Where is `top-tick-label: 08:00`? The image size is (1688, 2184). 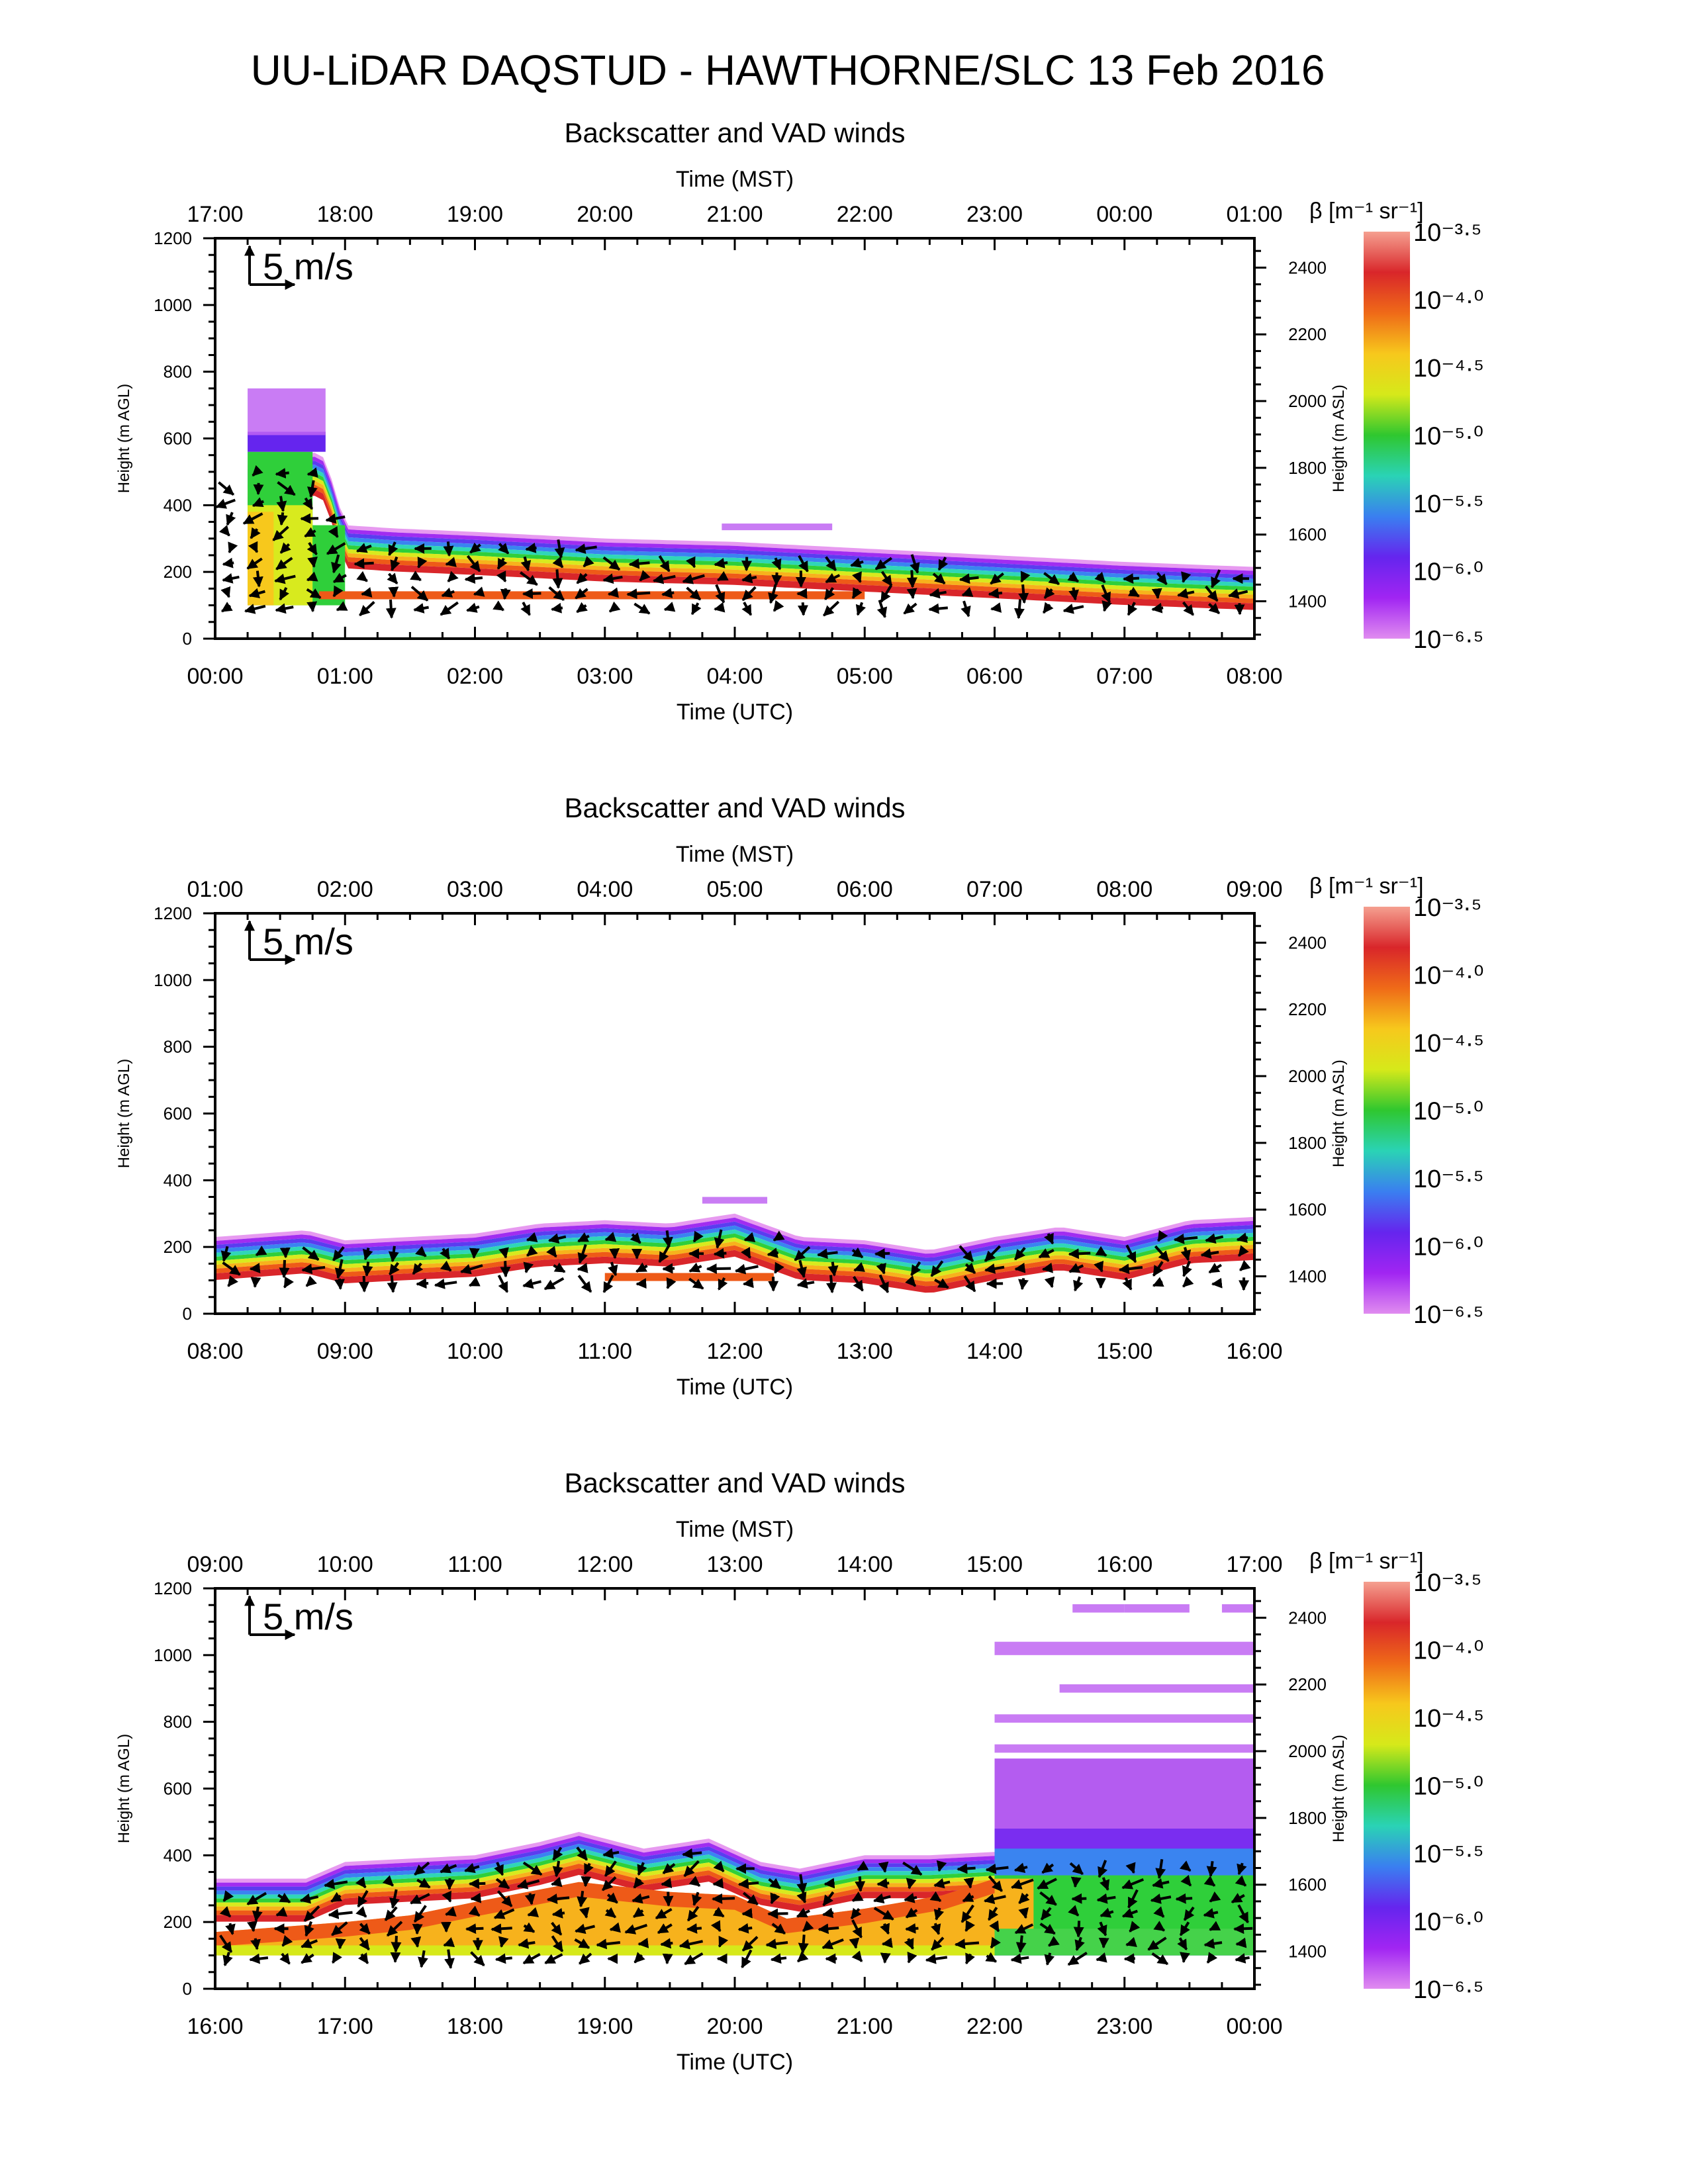
top-tick-label: 08:00 is located at coordinates (1124, 889).